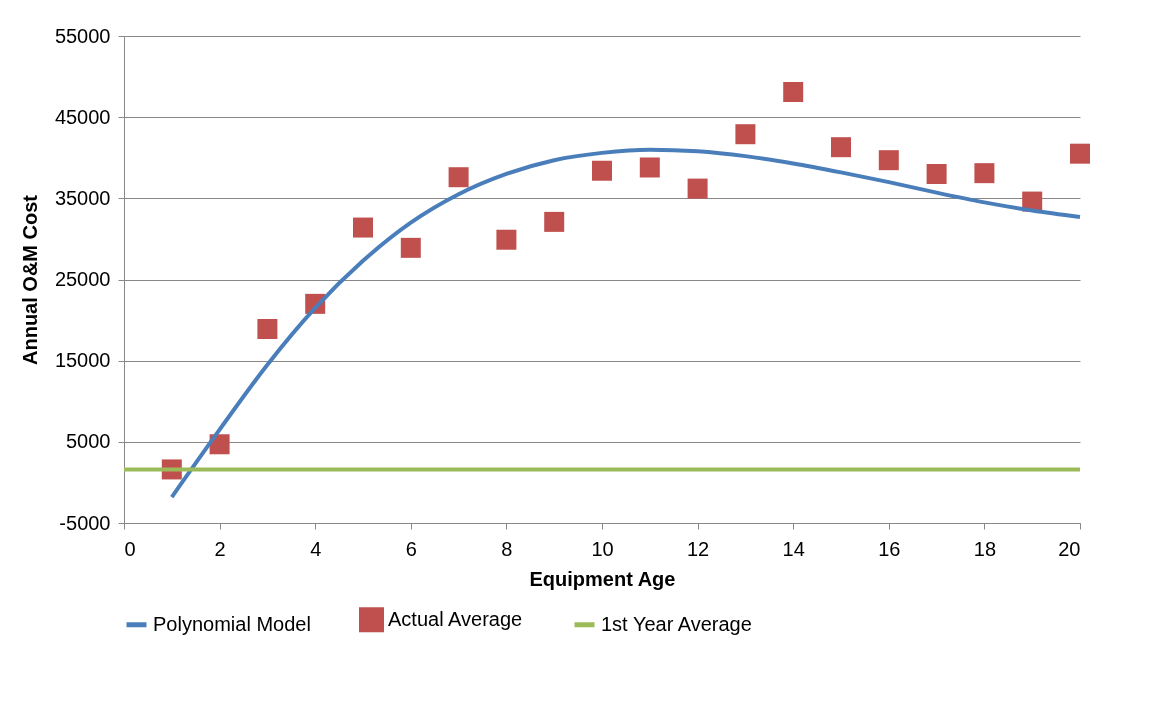 This screenshot has height=705, width=1164. I want to click on x-tick-label: 6, so click(411, 548).